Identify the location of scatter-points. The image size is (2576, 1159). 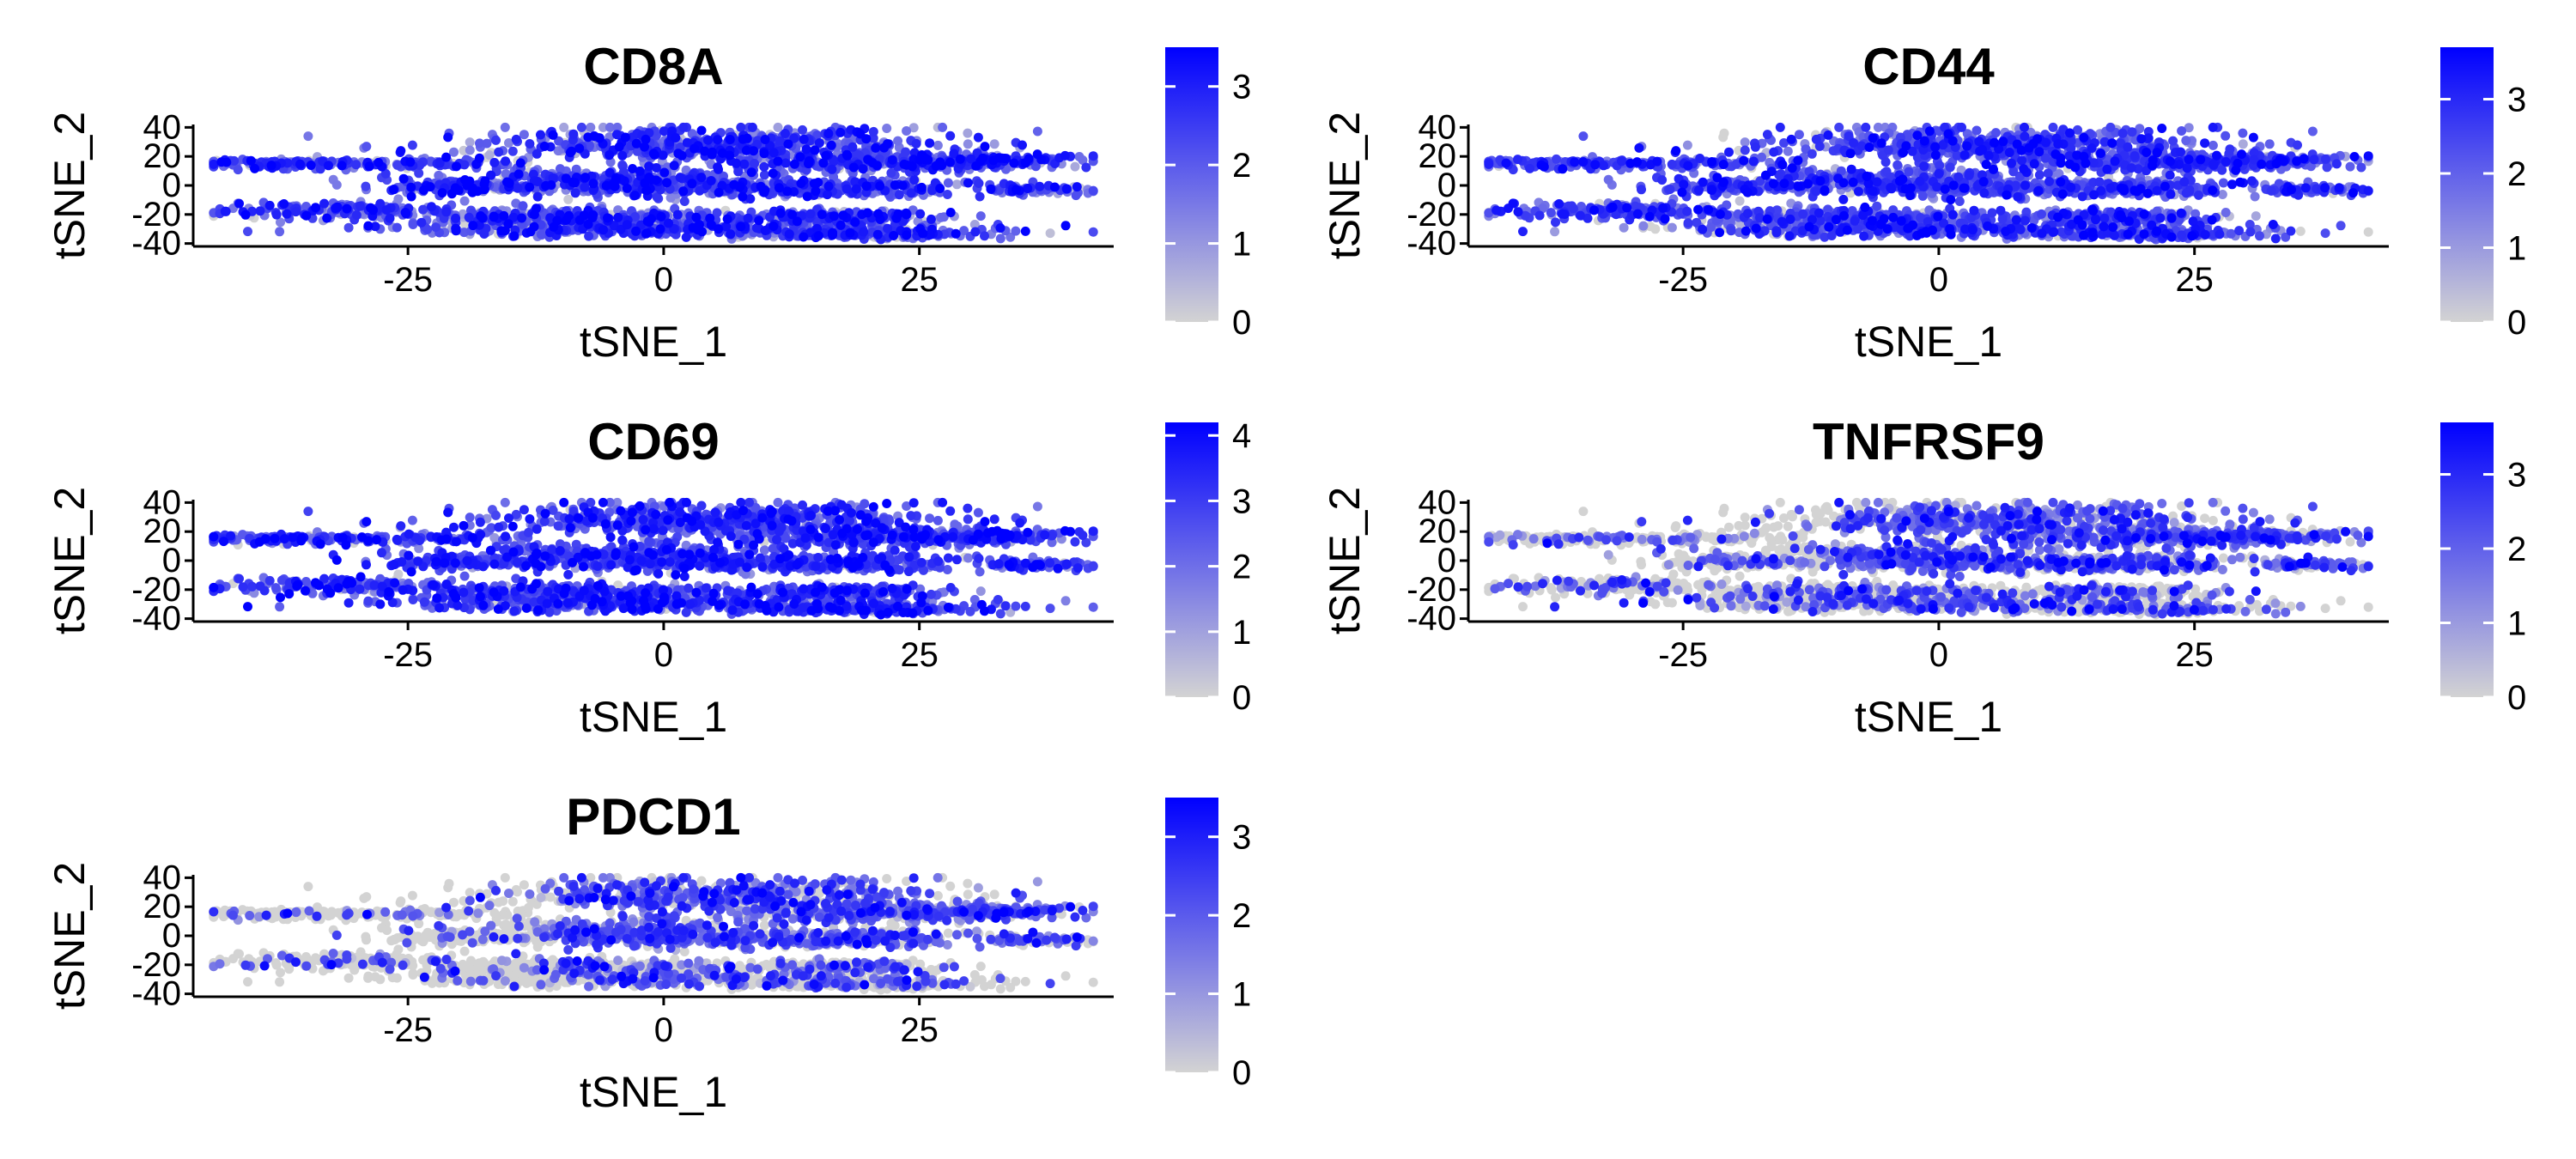
(1929, 184).